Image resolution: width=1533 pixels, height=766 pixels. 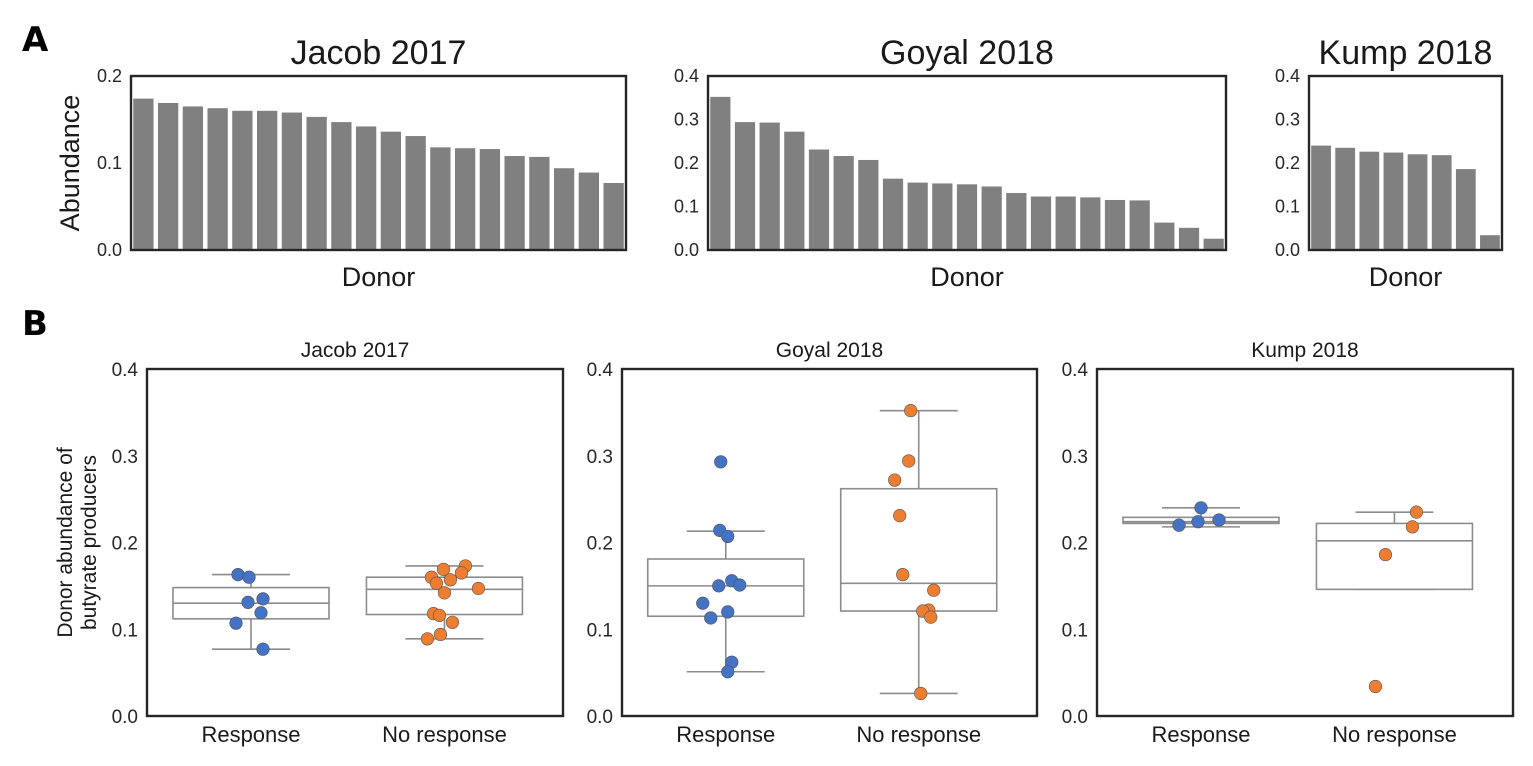 What do you see at coordinates (65, 542) in the screenshot?
I see `y-axis-label-line: Donor abundance of` at bounding box center [65, 542].